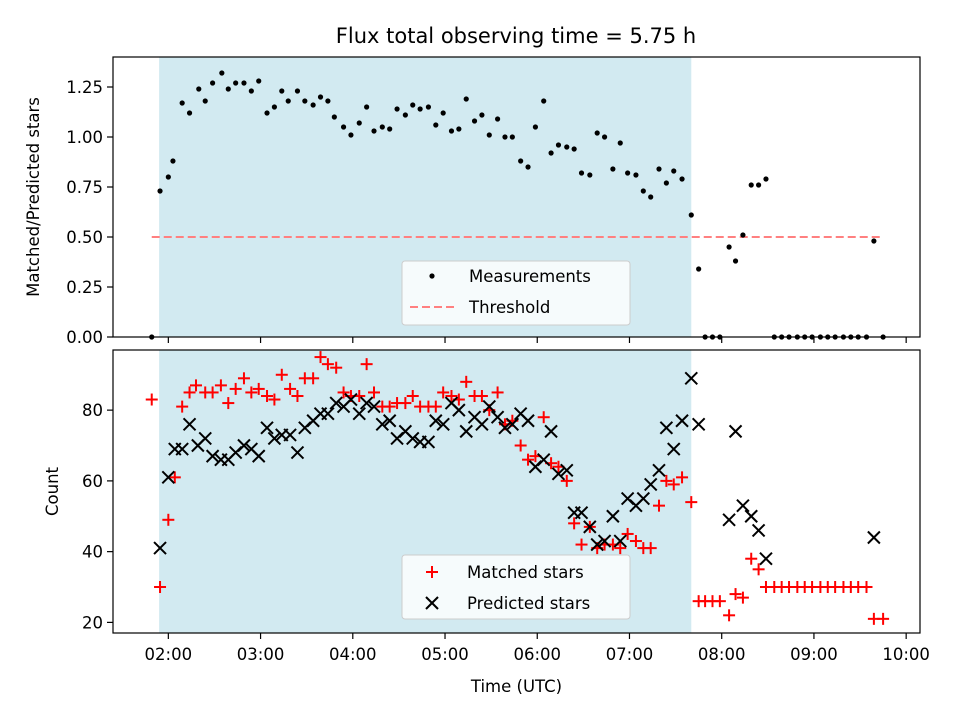  Describe the element at coordinates (97, 516) in the screenshot. I see `bottom-y-ticks: 20 40 60 80` at that location.